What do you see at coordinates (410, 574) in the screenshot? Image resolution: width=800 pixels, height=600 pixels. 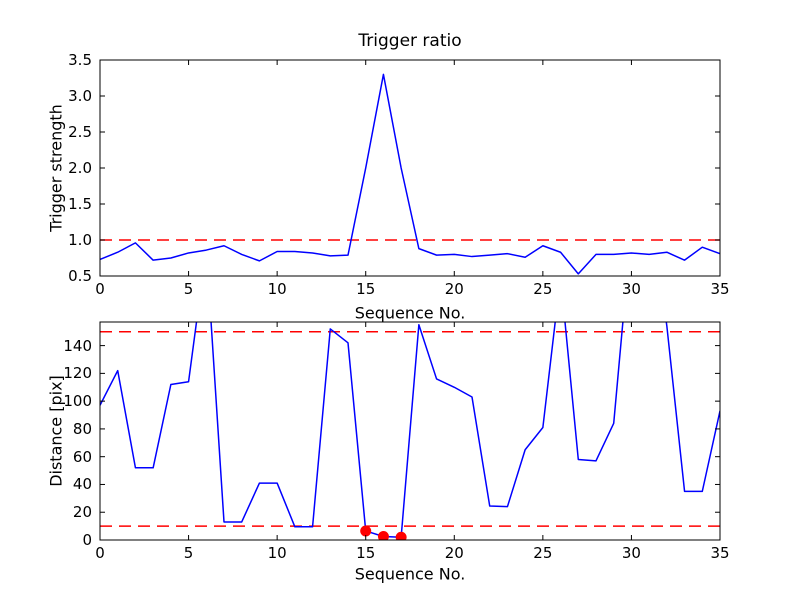 I see `bottom-xlabel: Sequence No.` at bounding box center [410, 574].